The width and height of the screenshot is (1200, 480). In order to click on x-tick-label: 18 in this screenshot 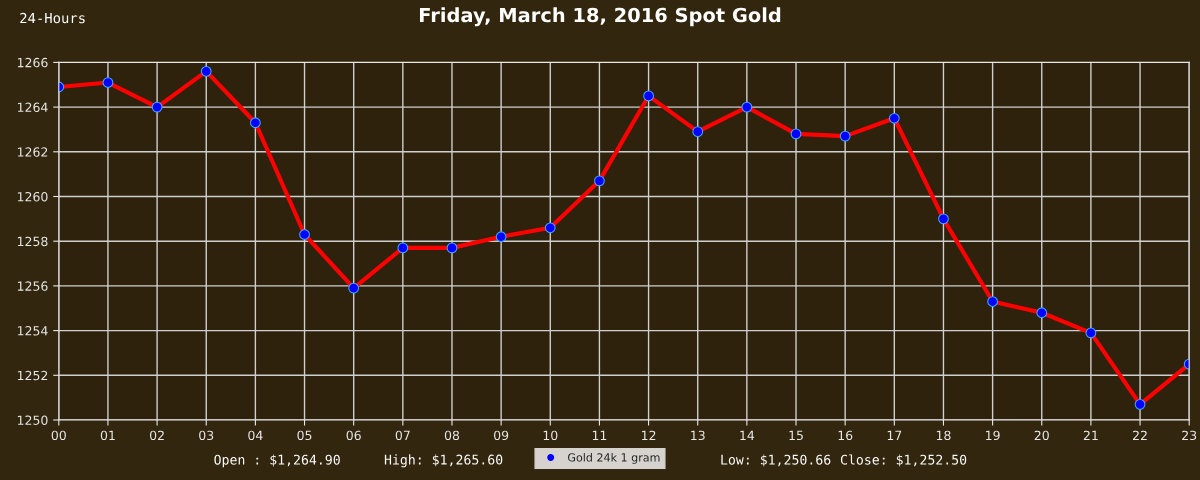, I will do `click(943, 435)`.